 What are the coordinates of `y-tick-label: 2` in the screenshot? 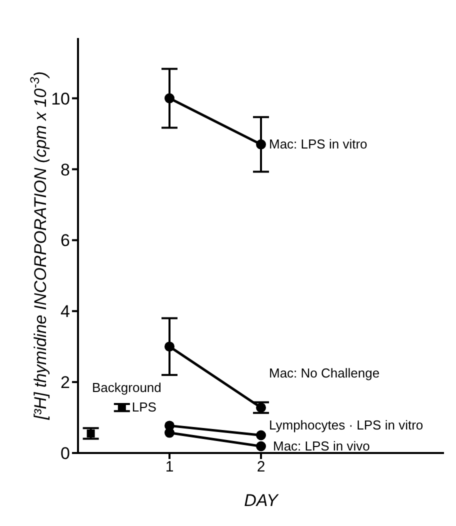 It's located at (65, 382).